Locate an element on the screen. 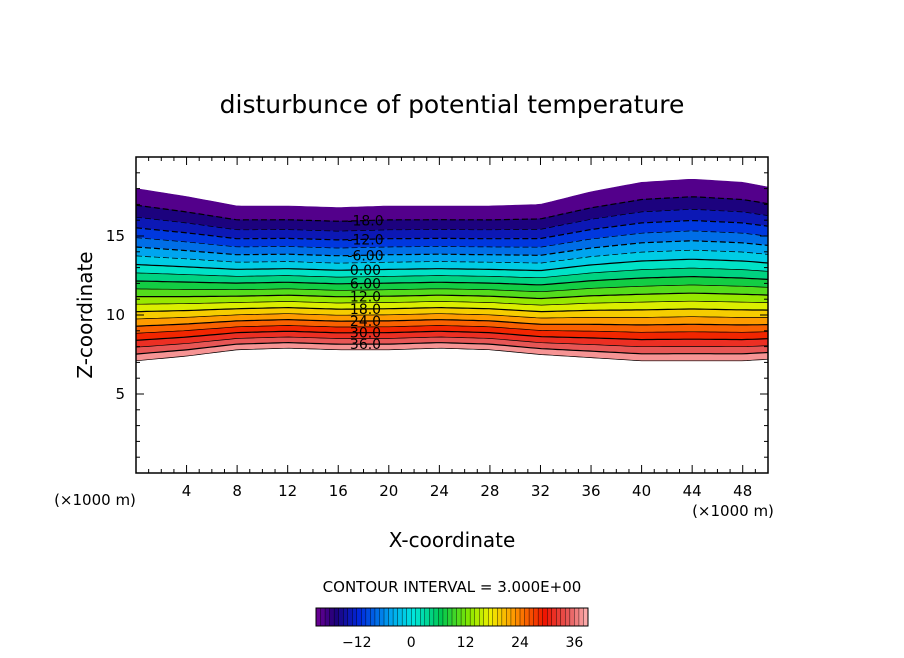 The image size is (904, 658). y-tick-label: 15 is located at coordinates (115, 236).